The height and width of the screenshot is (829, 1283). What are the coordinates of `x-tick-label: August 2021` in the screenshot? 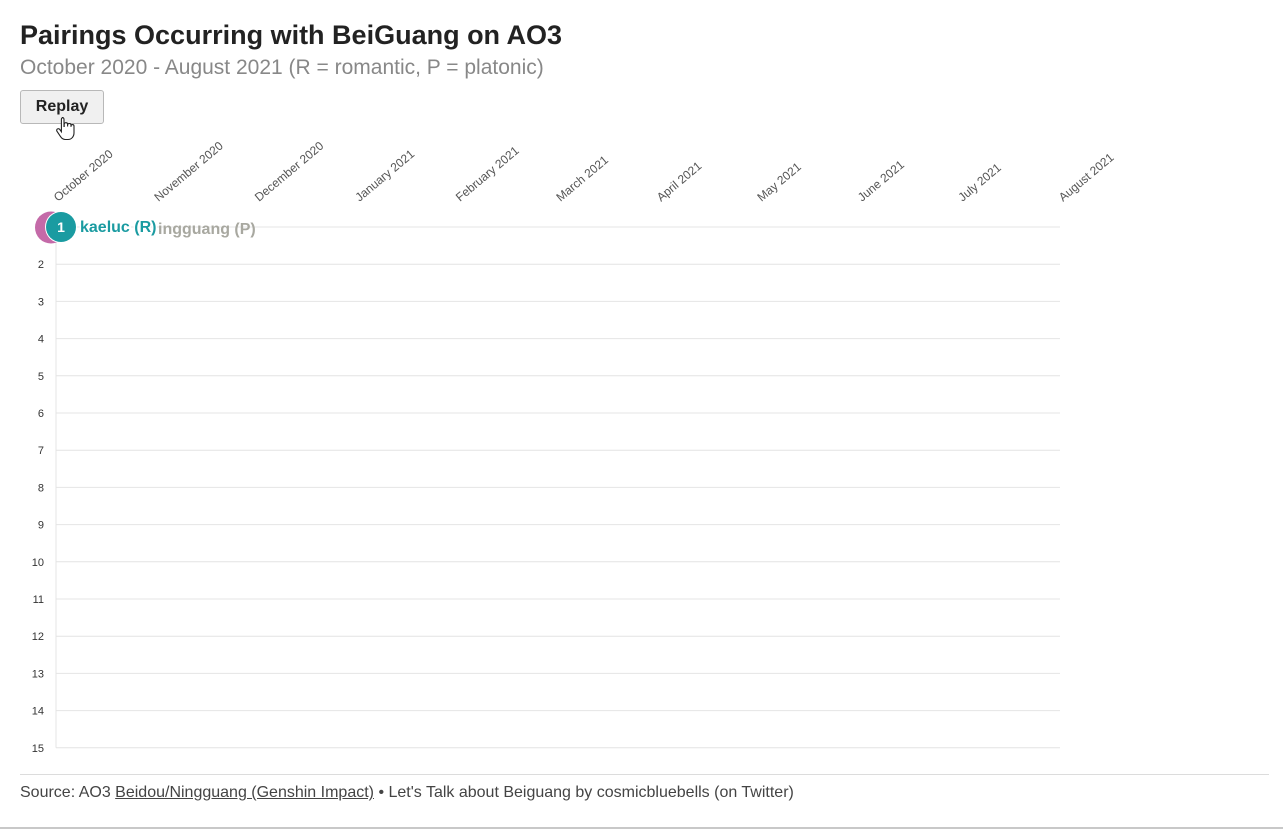 It's located at (1086, 177).